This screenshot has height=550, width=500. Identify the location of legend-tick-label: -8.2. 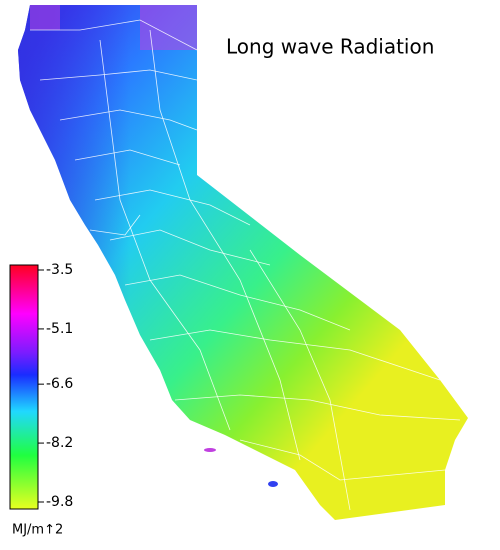
(59, 443).